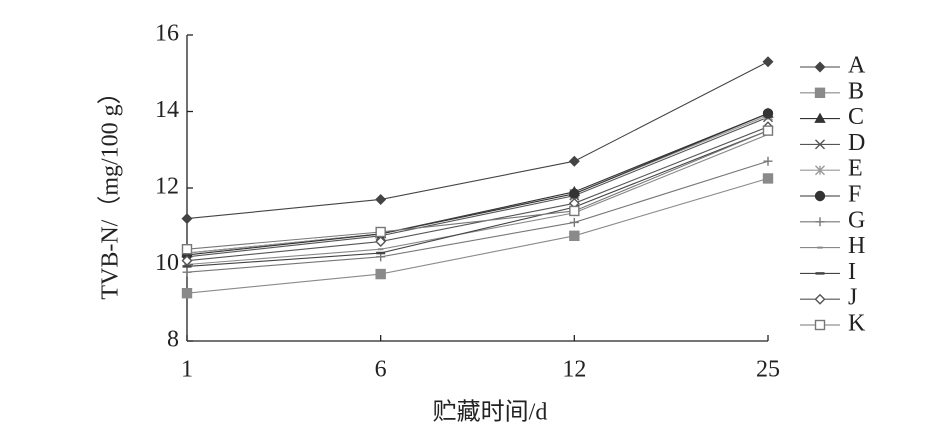 This screenshot has height=440, width=932. I want to click on legend-label: B, so click(856, 91).